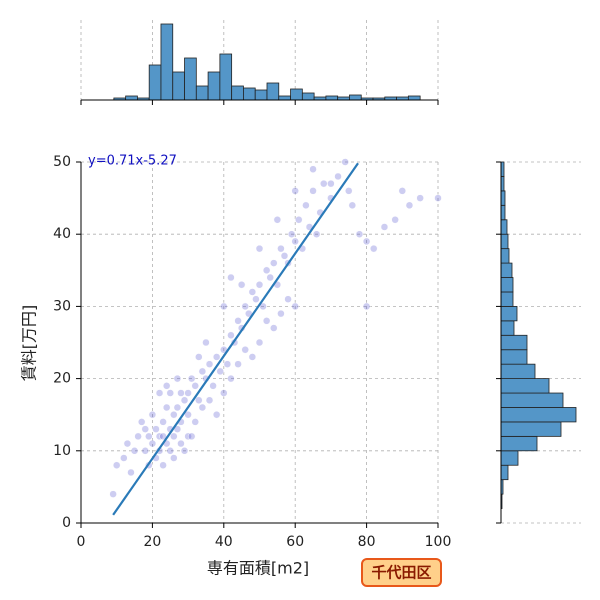 This screenshot has width=600, height=600. Describe the element at coordinates (62, 451) in the screenshot. I see `y-tick-label: 10` at that location.